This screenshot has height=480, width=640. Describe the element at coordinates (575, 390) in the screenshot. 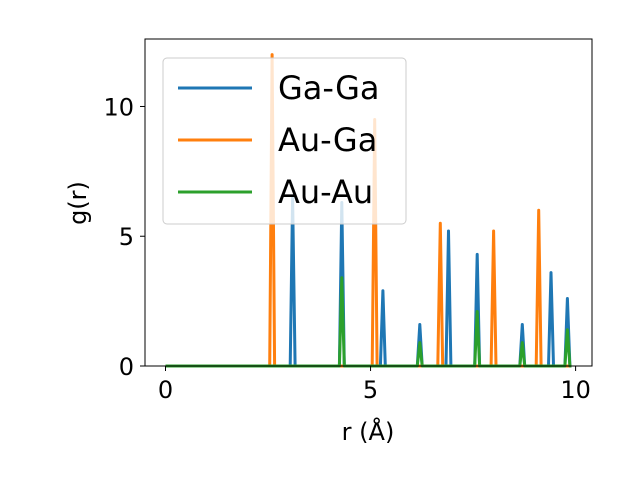

I see `x-tick-label: 10` at that location.